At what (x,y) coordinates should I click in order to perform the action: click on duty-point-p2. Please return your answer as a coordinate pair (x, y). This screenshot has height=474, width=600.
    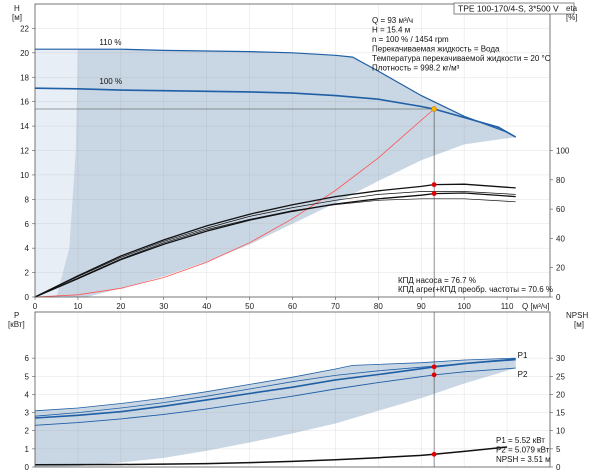
    Looking at the image, I should click on (434, 375).